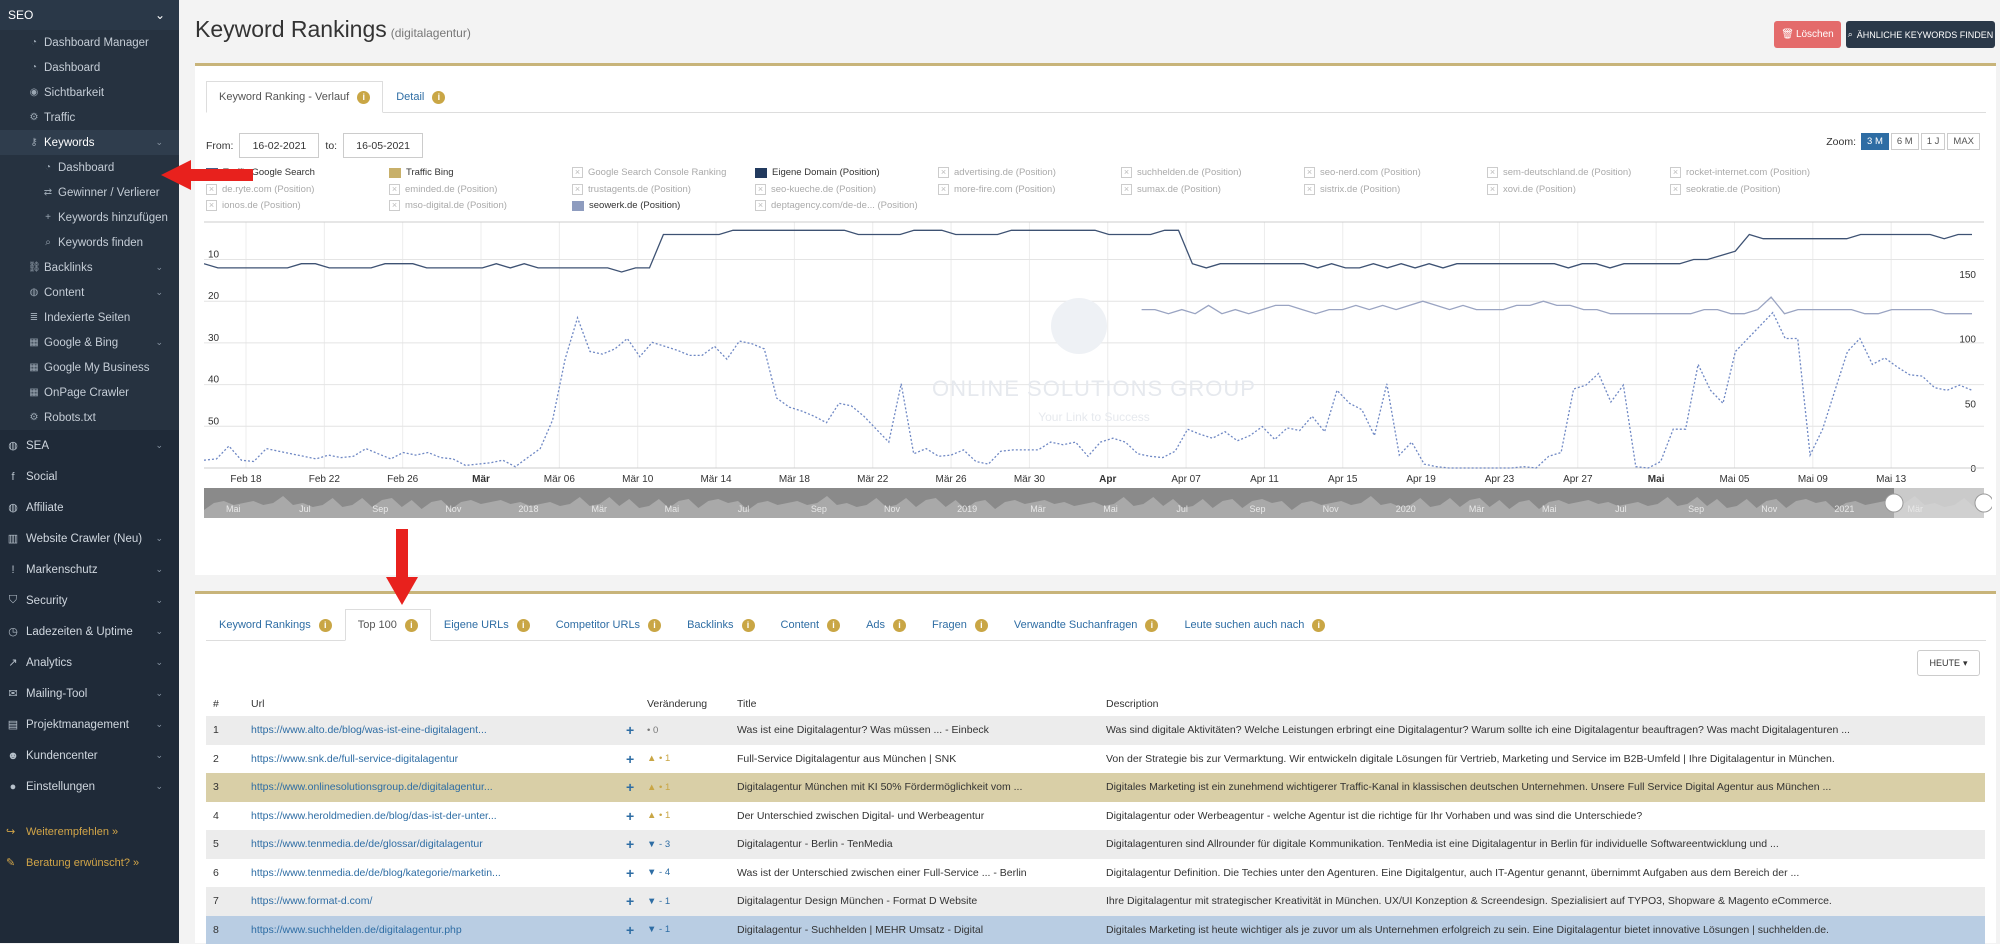 This screenshot has width=2000, height=944. What do you see at coordinates (1933, 141) in the screenshot?
I see `zoom-1j-button: 1 J` at bounding box center [1933, 141].